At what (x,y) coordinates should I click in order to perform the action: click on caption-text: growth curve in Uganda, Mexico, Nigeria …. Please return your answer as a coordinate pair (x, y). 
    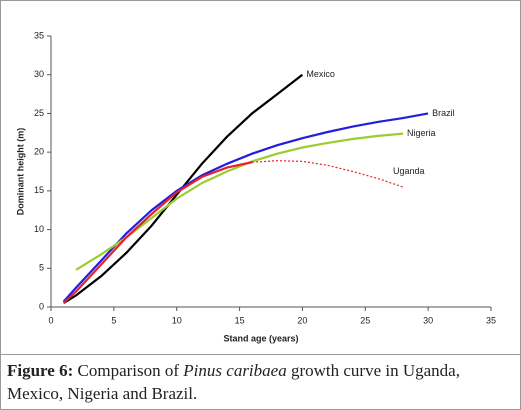
    Looking at the image, I should click on (233, 382).